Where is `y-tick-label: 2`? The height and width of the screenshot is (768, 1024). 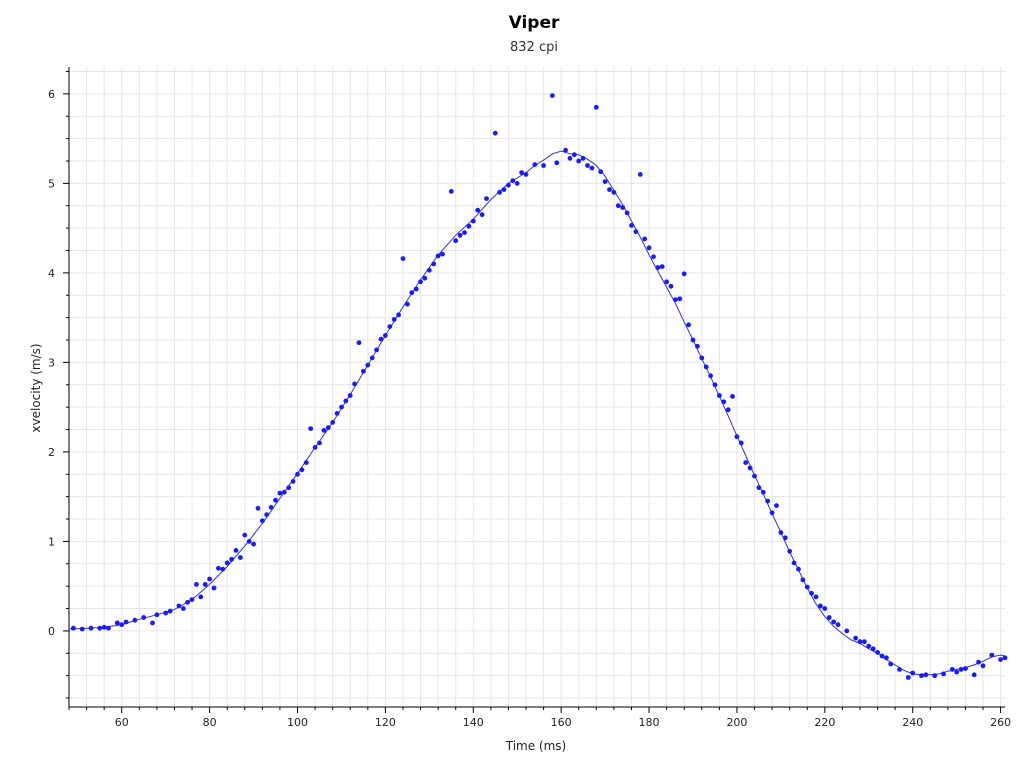 y-tick-label: 2 is located at coordinates (51, 452).